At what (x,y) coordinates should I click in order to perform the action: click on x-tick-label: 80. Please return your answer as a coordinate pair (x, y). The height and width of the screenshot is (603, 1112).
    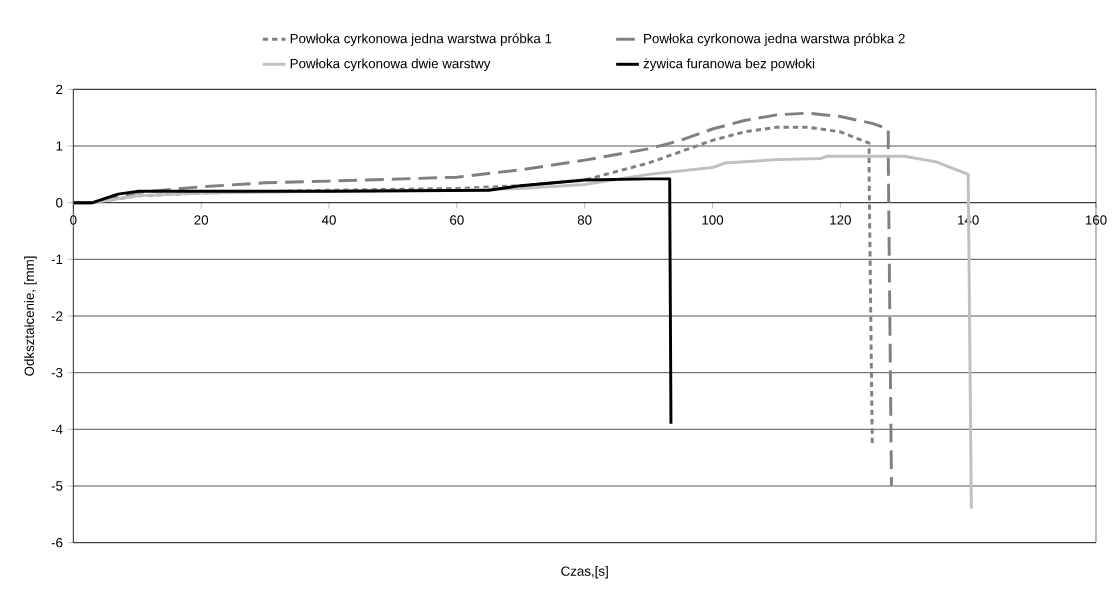
    Looking at the image, I should click on (584, 220).